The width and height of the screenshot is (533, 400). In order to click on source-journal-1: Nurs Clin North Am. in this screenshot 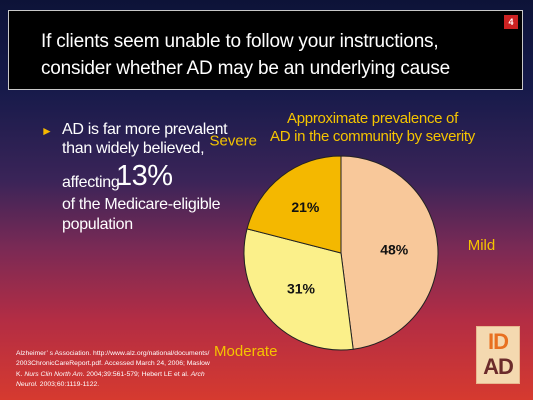, I will do `click(54, 374)`.